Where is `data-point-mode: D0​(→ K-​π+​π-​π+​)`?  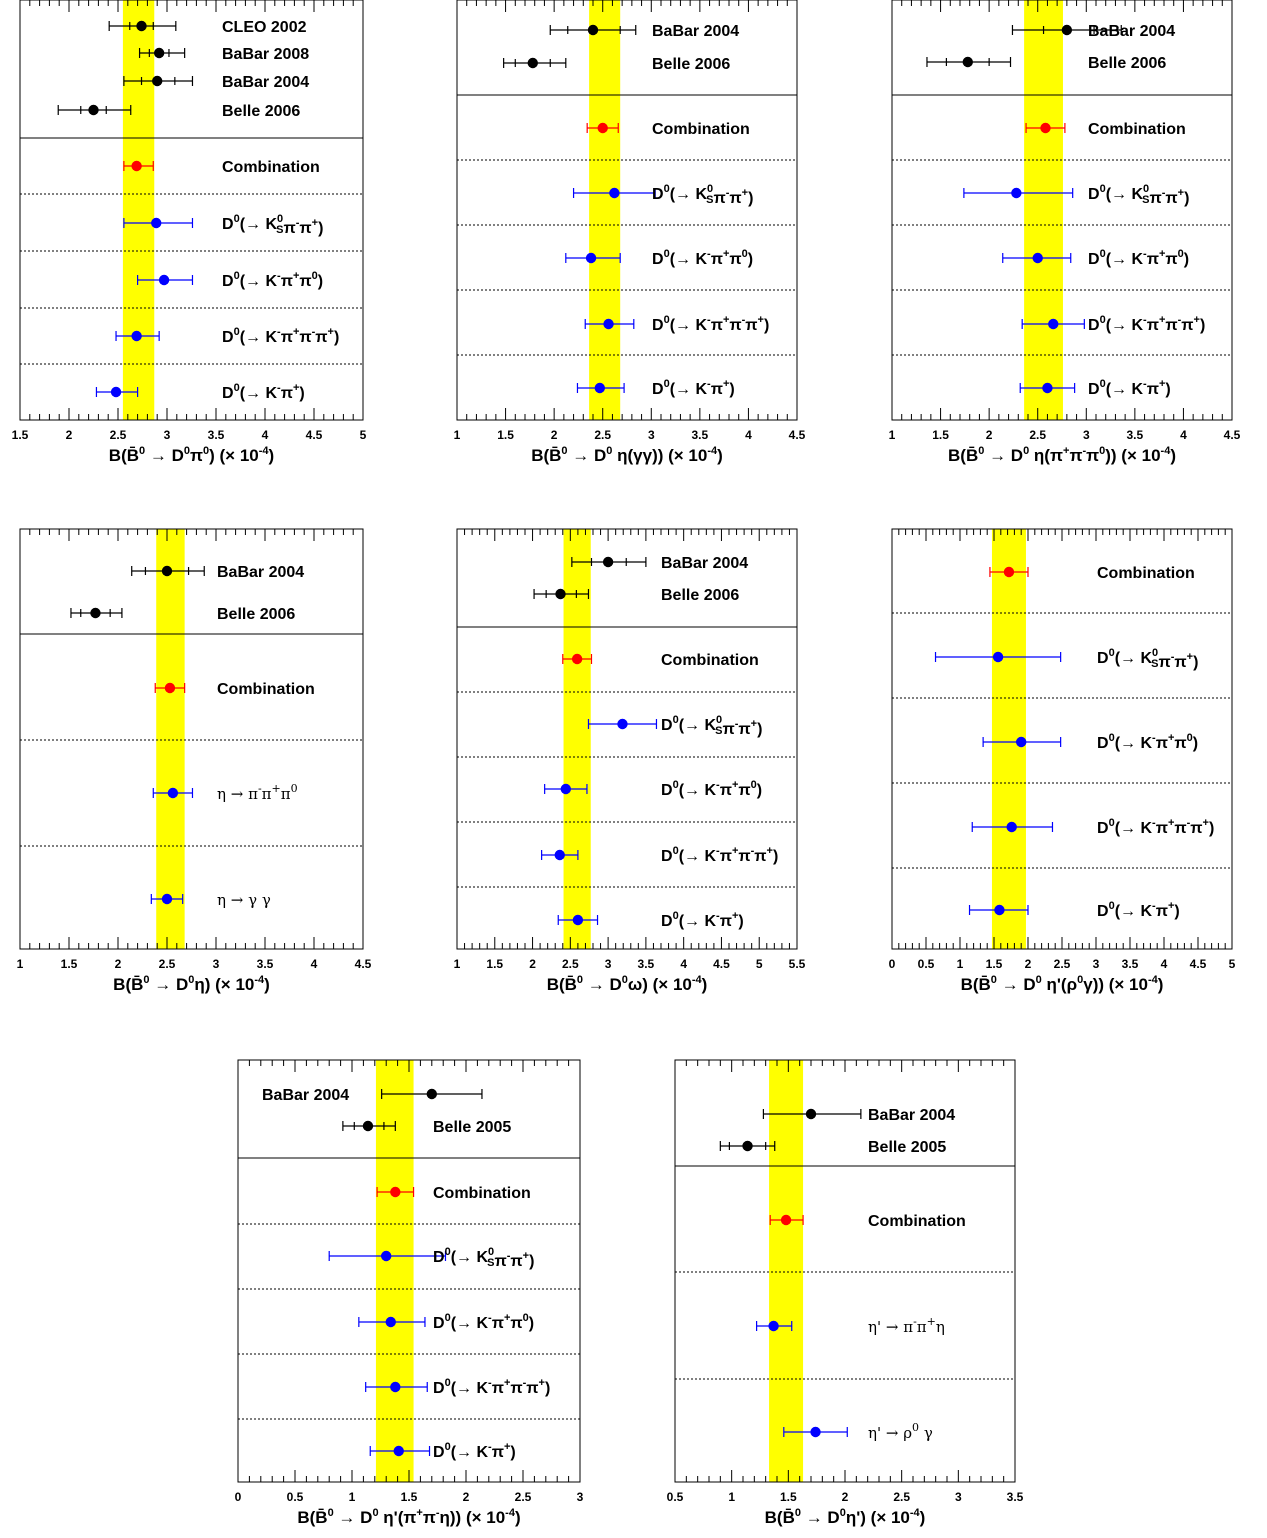
data-point-mode: D0​(→ K-​π+​π-​π+​) is located at coordinates (676, 324).